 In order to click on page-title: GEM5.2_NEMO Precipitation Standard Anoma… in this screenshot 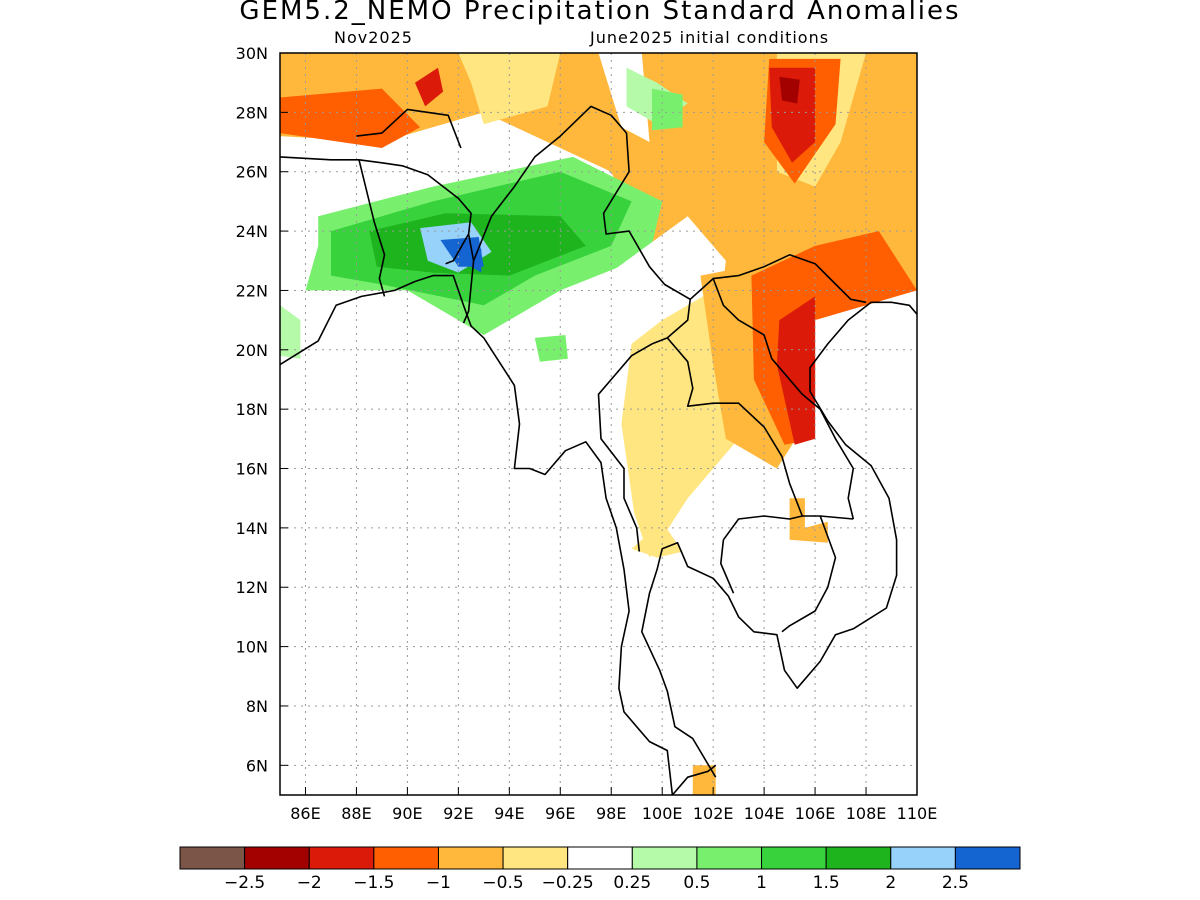, I will do `click(600, 13)`.